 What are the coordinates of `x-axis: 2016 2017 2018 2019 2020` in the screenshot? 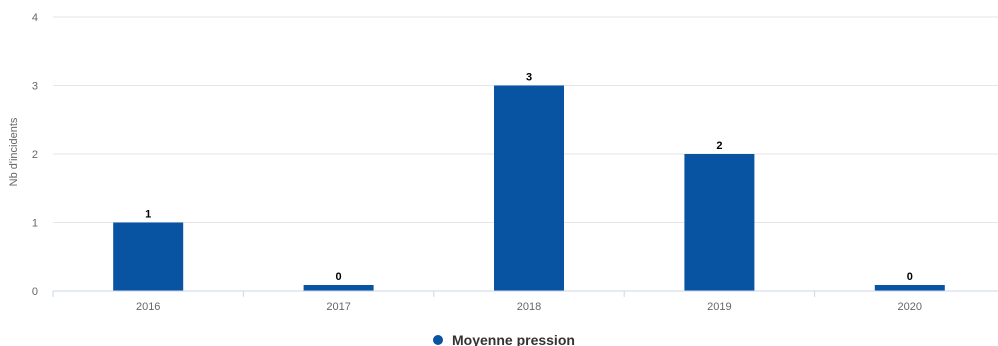 It's located at (525, 301).